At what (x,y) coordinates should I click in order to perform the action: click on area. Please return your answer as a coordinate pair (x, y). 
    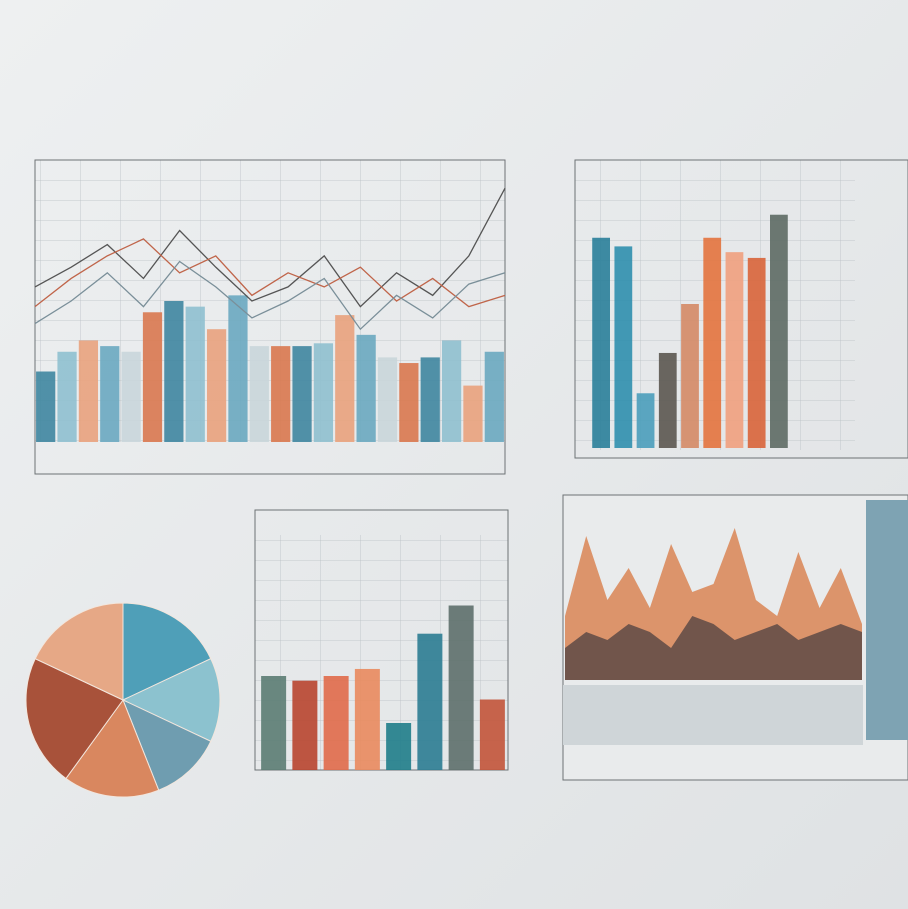
    Looking at the image, I should click on (713, 648).